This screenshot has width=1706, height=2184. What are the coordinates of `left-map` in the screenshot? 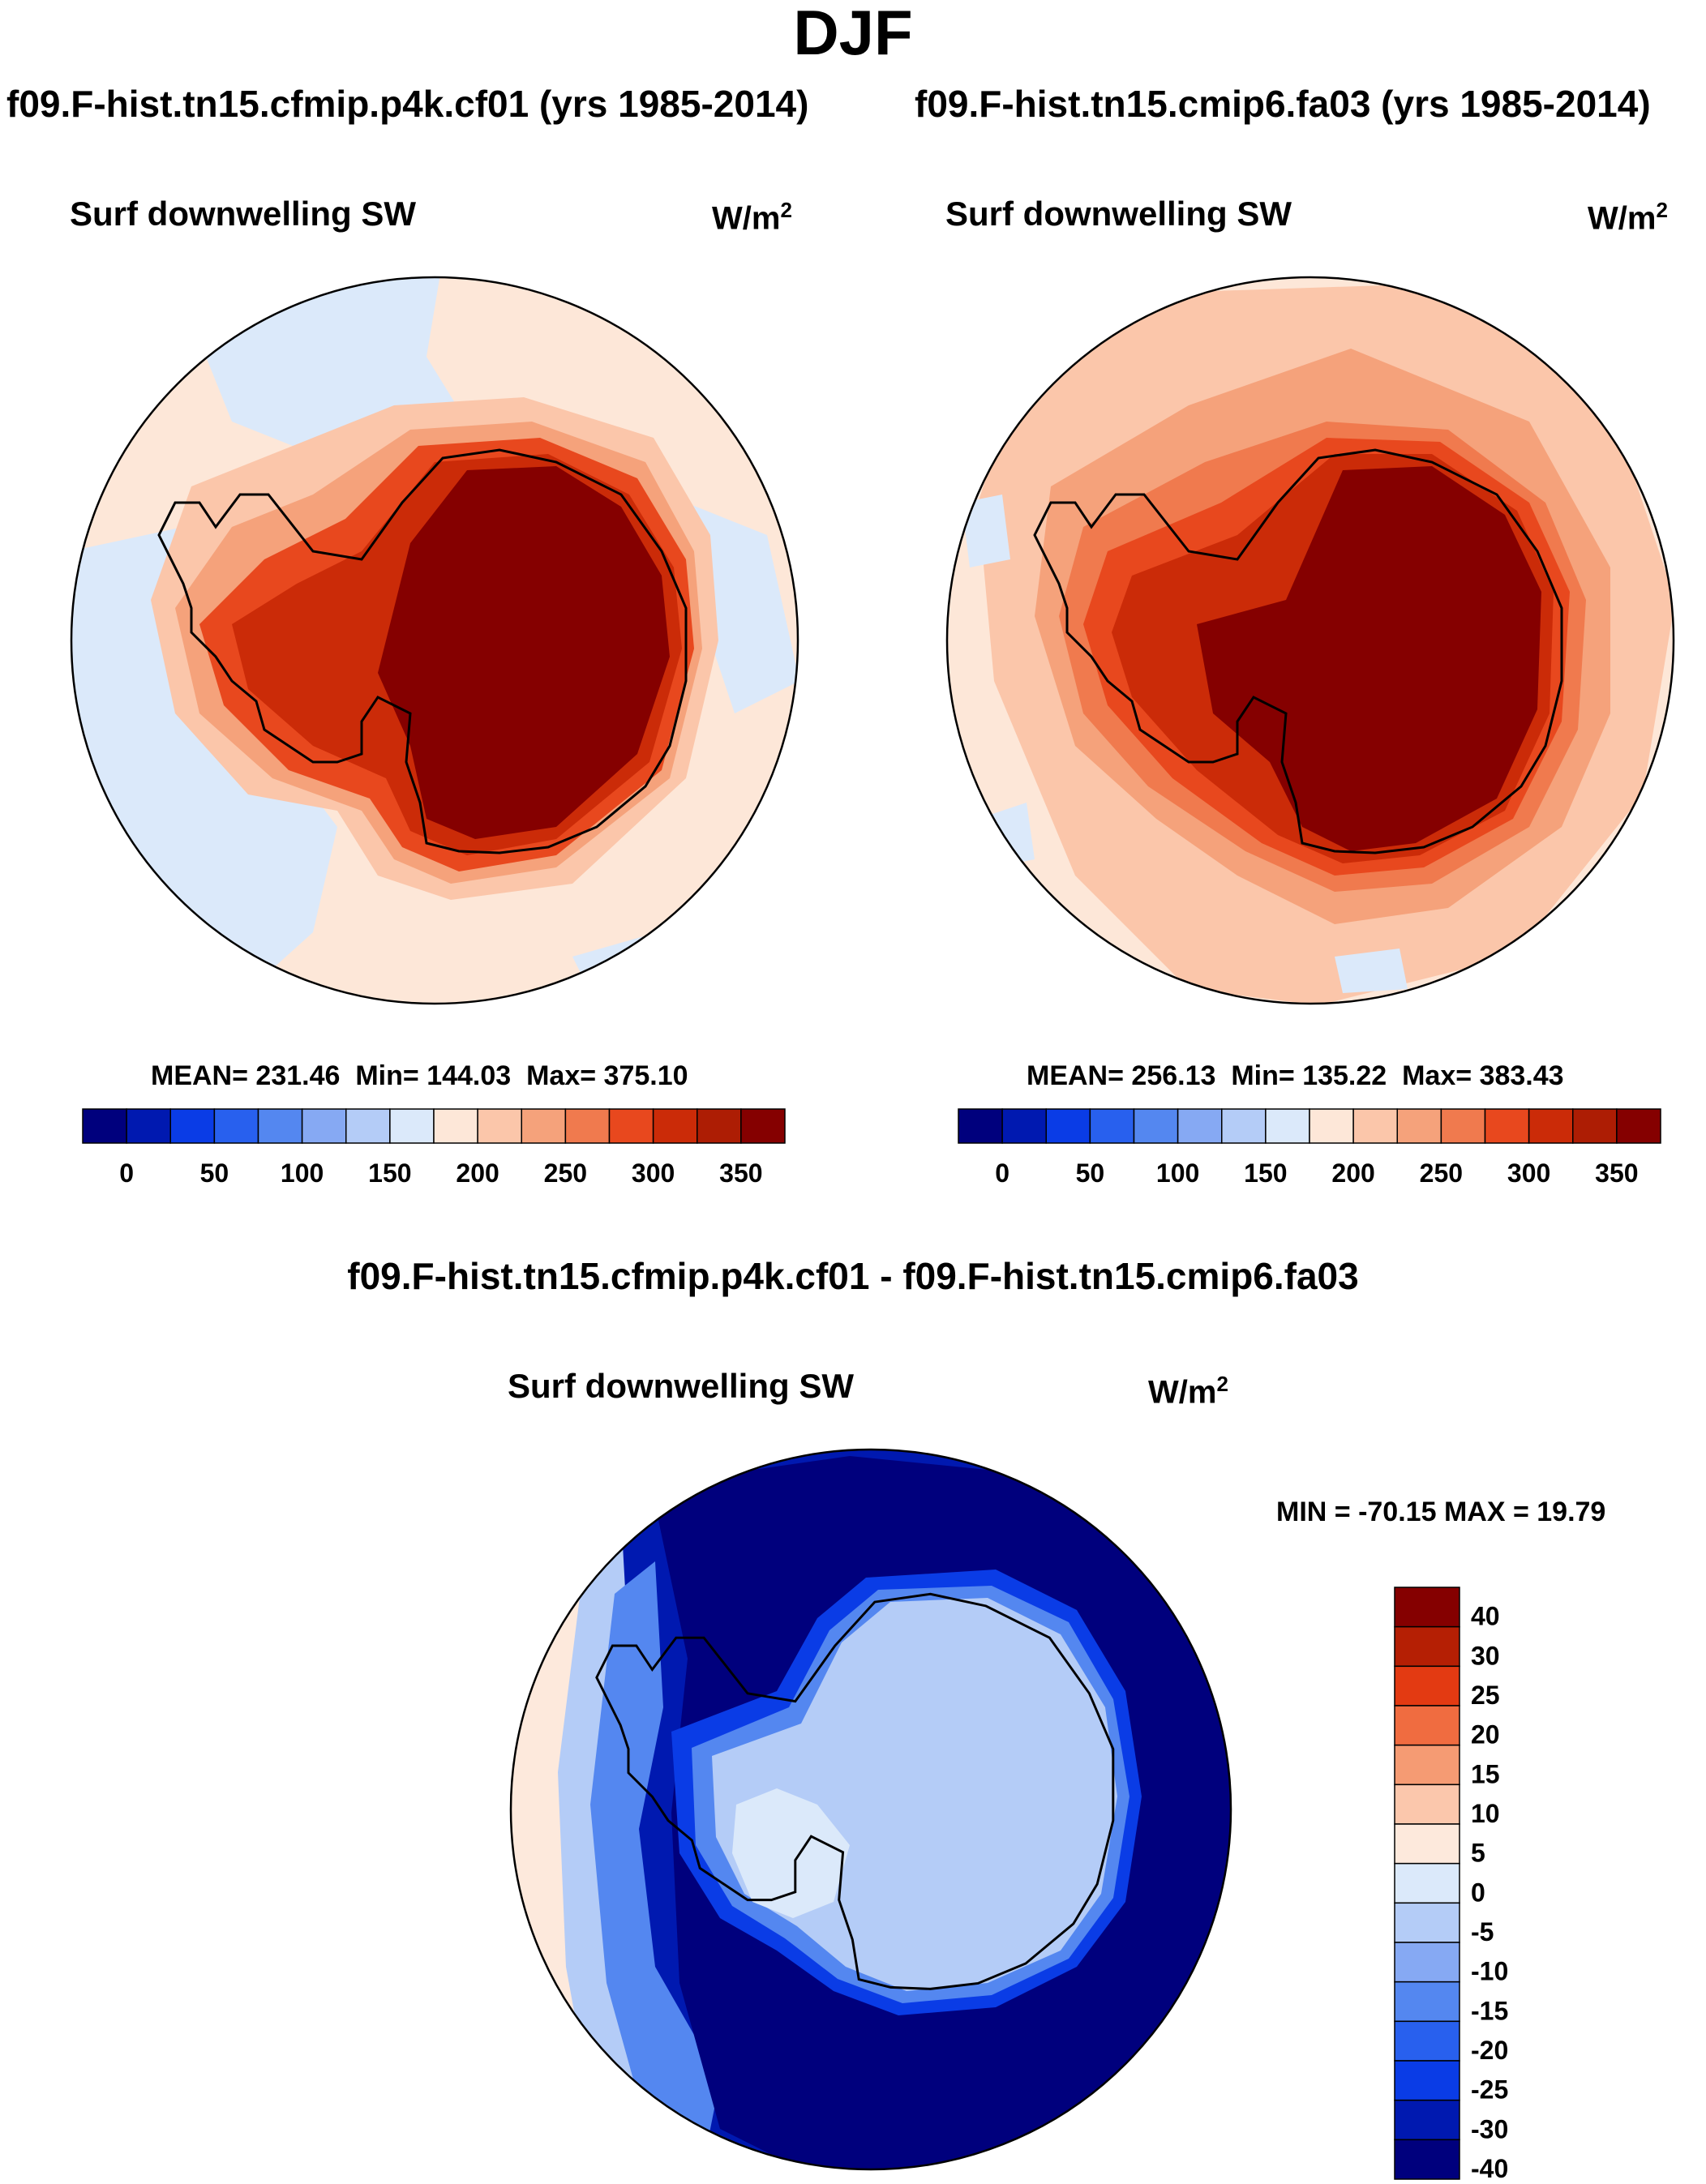 It's located at (434, 632).